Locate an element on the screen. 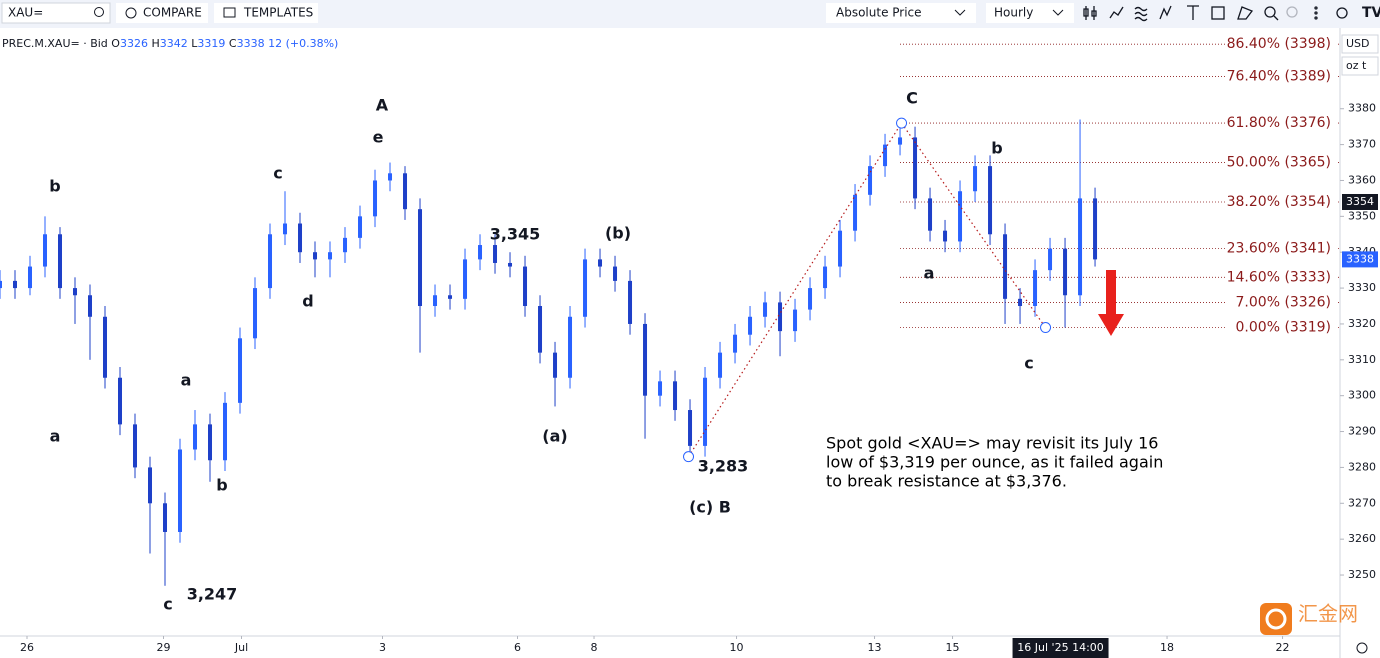 The image size is (1380, 658). x-tick-label: 6 is located at coordinates (517, 647).